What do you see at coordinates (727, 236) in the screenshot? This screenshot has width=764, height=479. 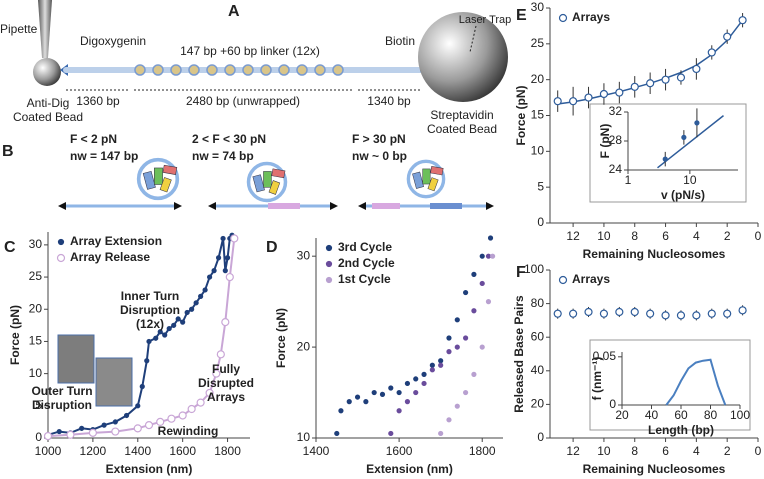 I see `x-tick-label: 2` at bounding box center [727, 236].